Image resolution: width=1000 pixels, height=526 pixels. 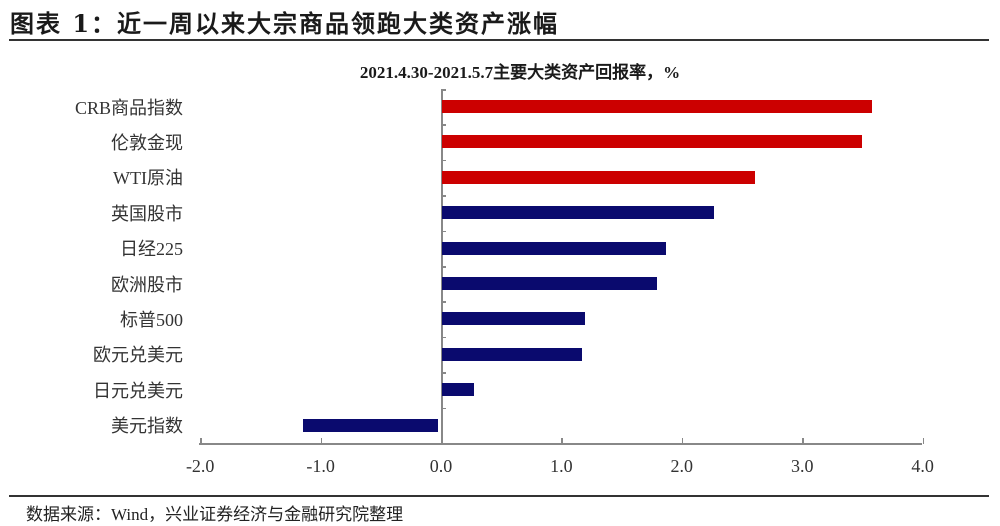 What do you see at coordinates (561, 466) in the screenshot?
I see `x-tick-label: 1.0` at bounding box center [561, 466].